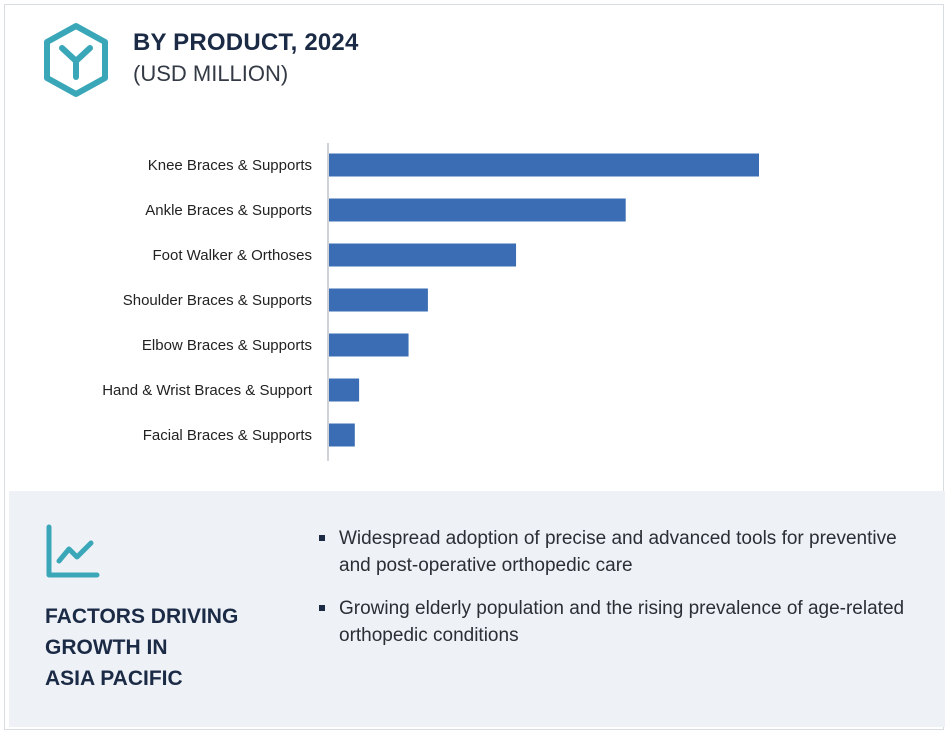 Image resolution: width=950 pixels, height=736 pixels. I want to click on factors-title-line: ASIA PACIFIC, so click(114, 678).